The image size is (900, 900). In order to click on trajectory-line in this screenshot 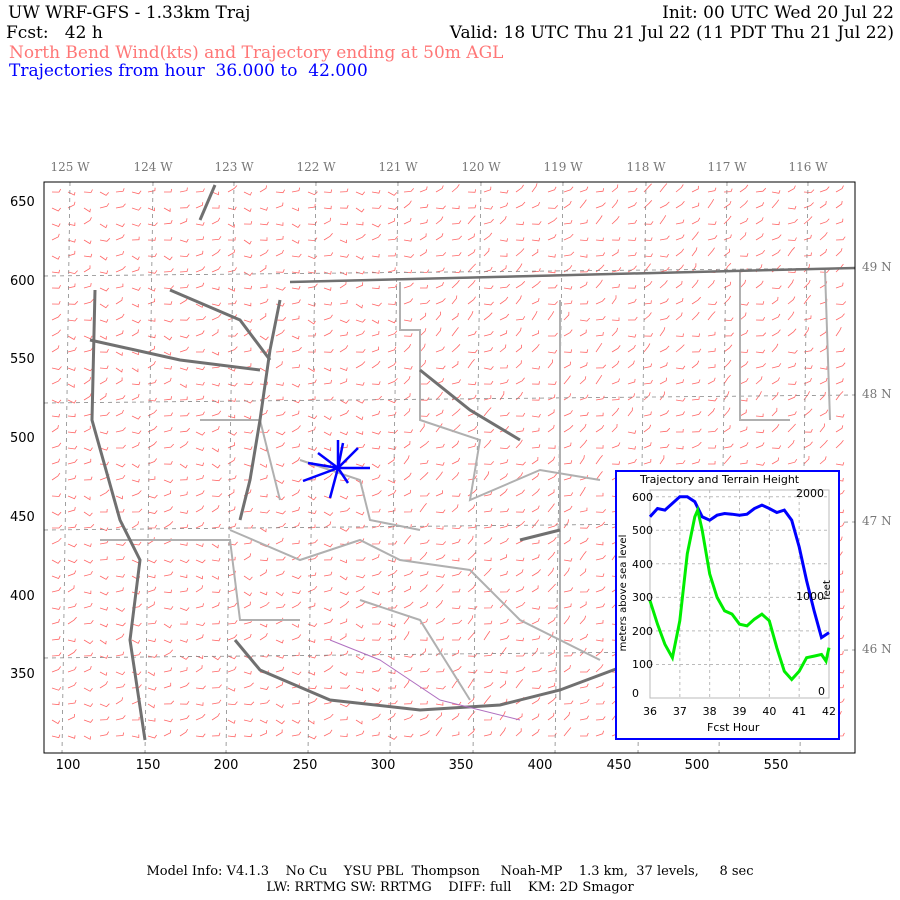, I will do `click(343, 475)`.